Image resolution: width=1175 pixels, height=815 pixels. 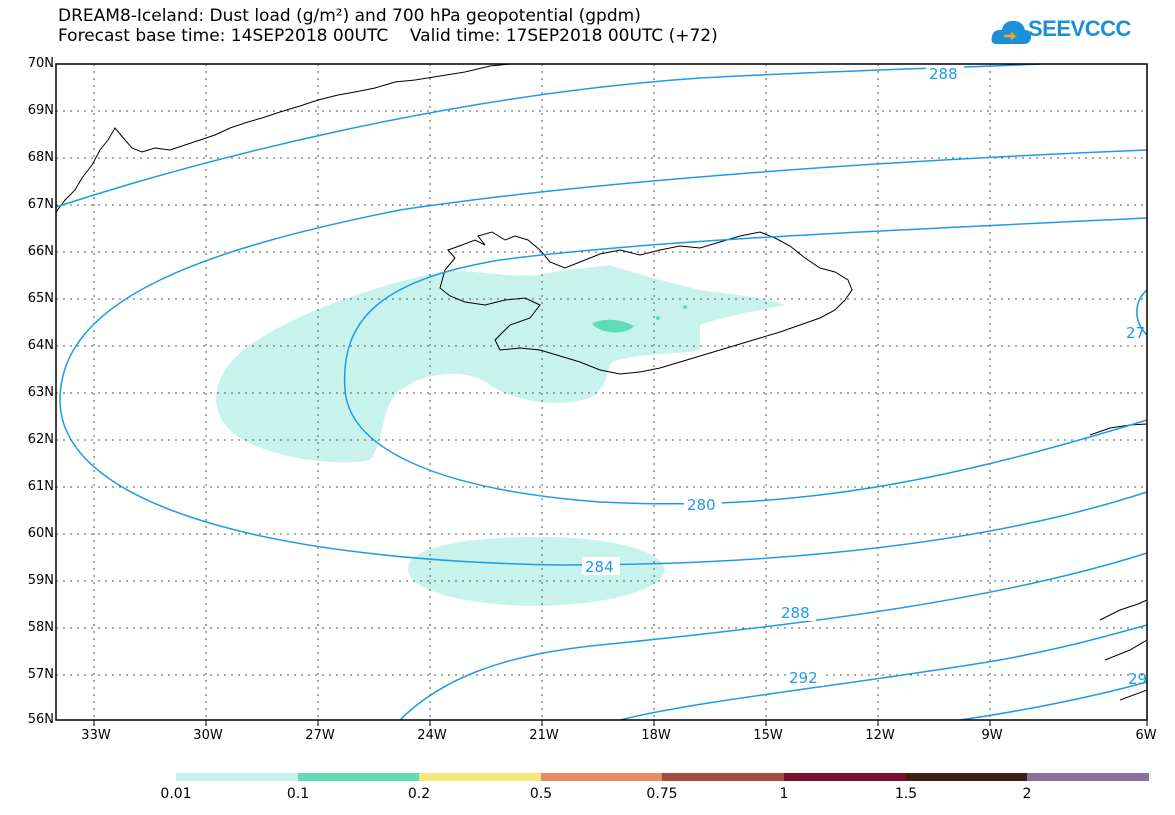 What do you see at coordinates (40, 110) in the screenshot?
I see `lat-label: 69N` at bounding box center [40, 110].